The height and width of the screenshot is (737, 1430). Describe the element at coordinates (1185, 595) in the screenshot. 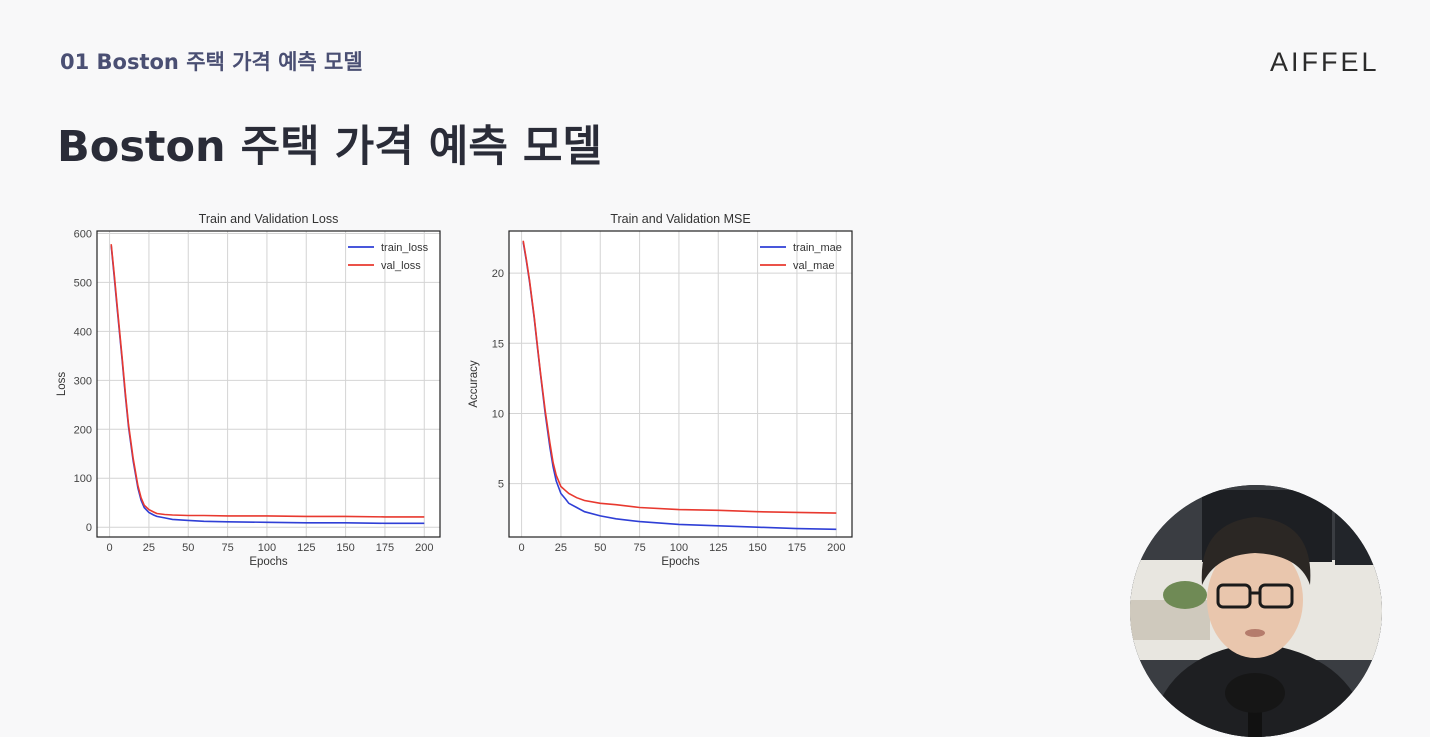

I see `webcam-plant` at that location.